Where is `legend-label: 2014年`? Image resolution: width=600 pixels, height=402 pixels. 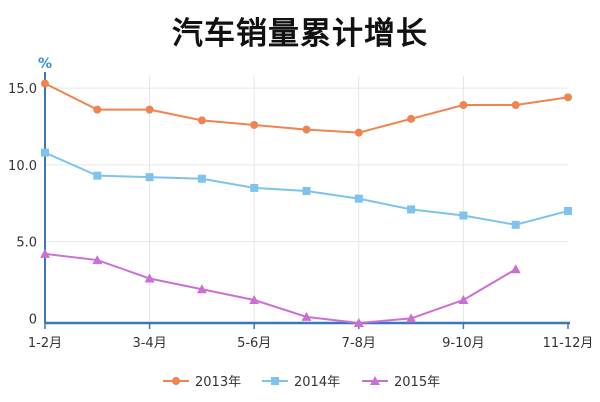
legend-label: 2014年 is located at coordinates (317, 382).